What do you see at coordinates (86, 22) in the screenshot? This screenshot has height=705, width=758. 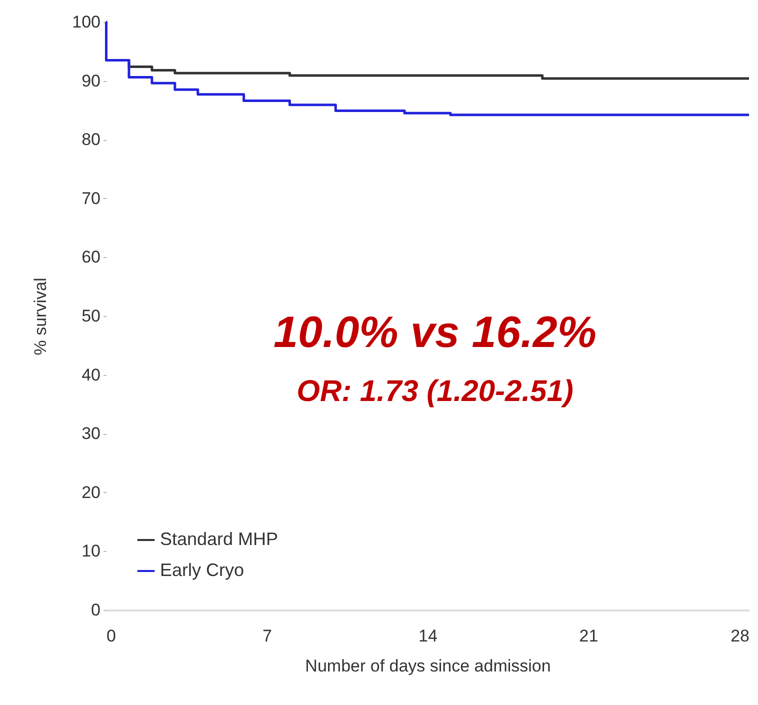 I see `y-tick-label: 100` at bounding box center [86, 22].